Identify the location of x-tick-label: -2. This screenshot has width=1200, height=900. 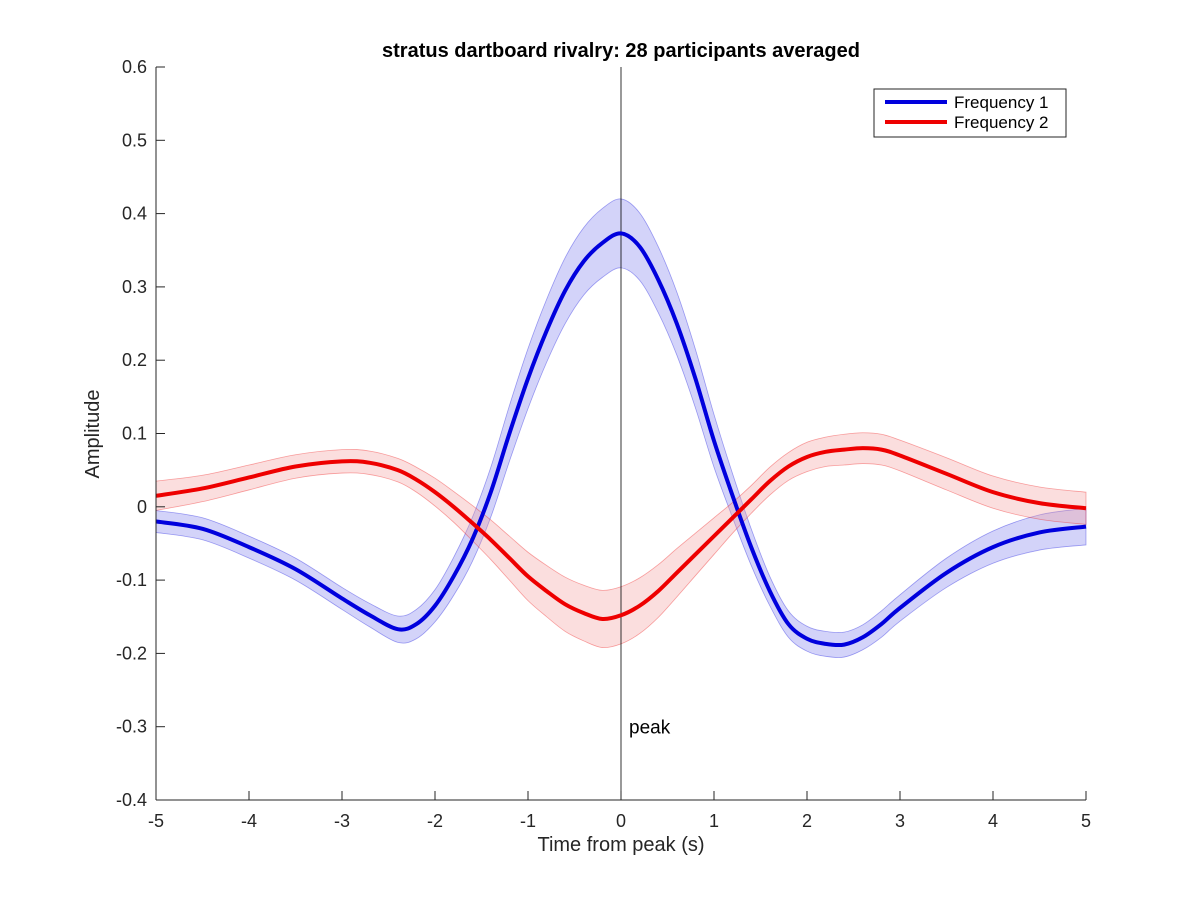
(435, 821).